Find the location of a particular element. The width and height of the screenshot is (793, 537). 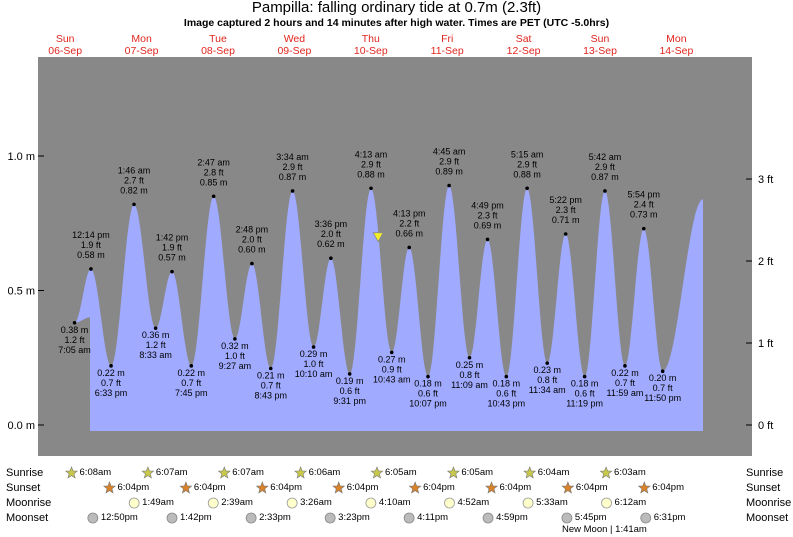

tide-extreme-label: 2:48 pm is located at coordinates (252, 230).